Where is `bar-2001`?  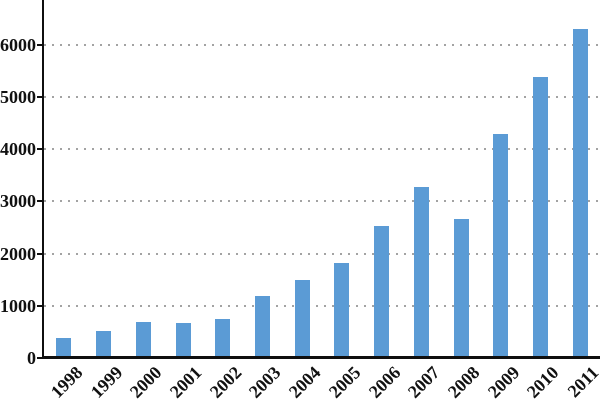 bar-2001 is located at coordinates (183, 340).